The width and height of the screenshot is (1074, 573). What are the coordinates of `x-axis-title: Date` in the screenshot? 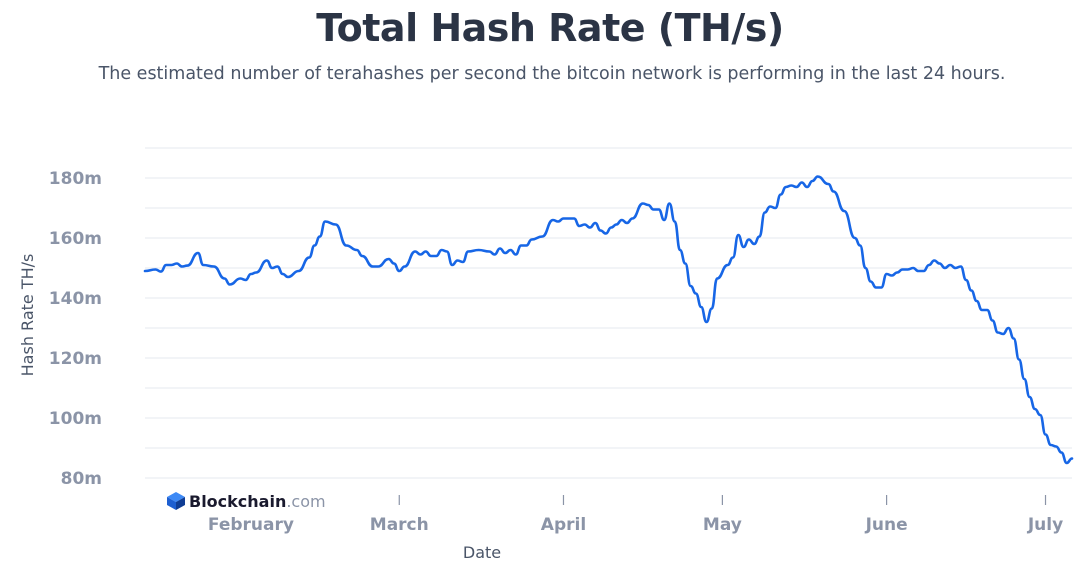 It's located at (482, 552).